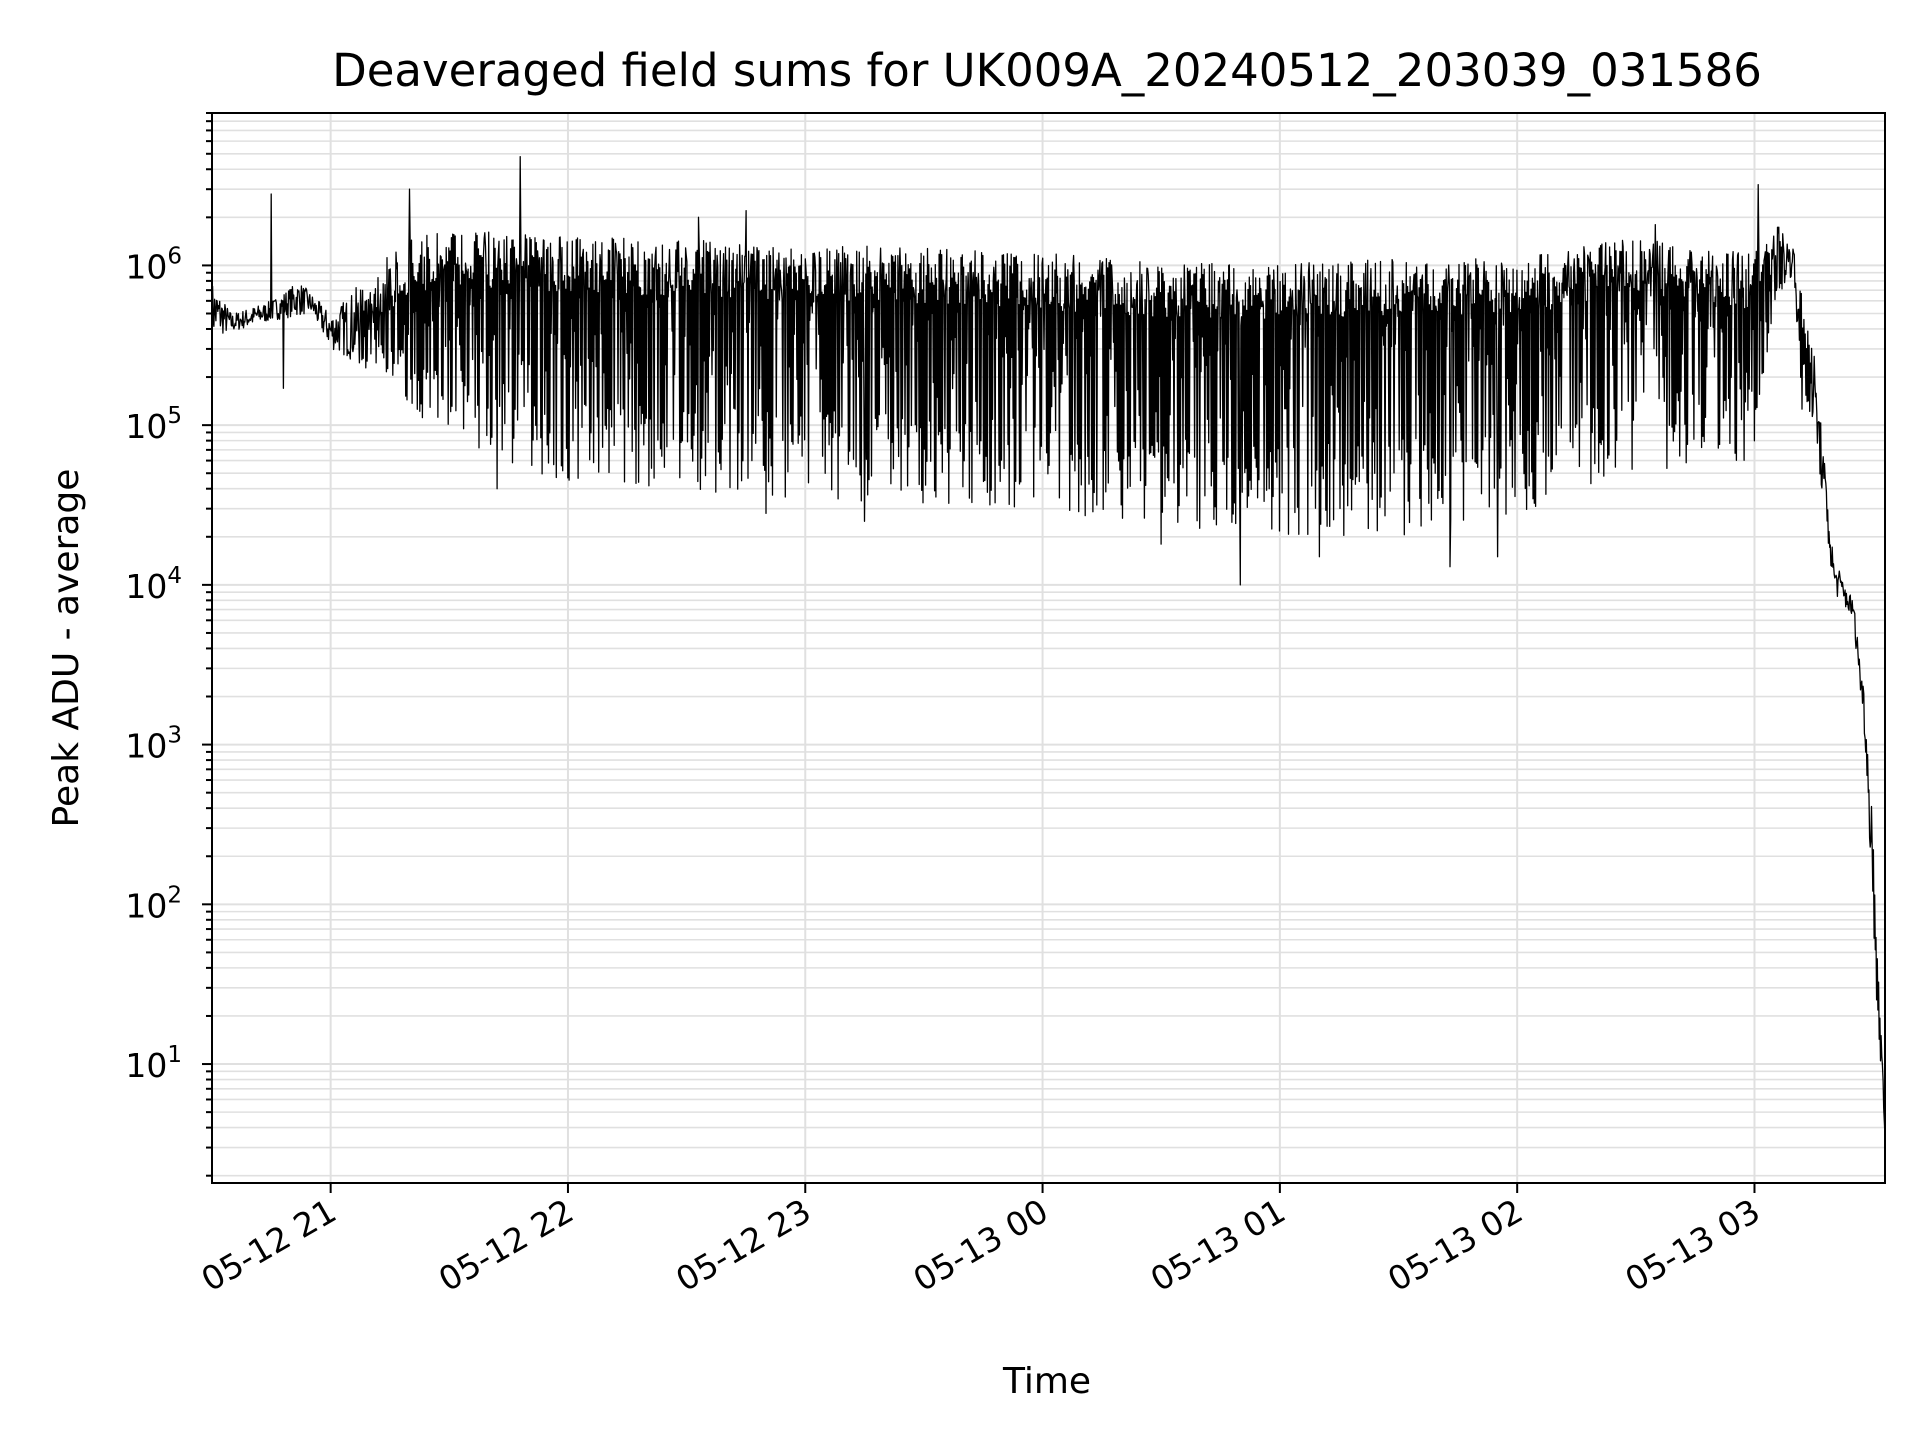  I want to click on x-tick-label: 05-12 21, so click(269, 1245).